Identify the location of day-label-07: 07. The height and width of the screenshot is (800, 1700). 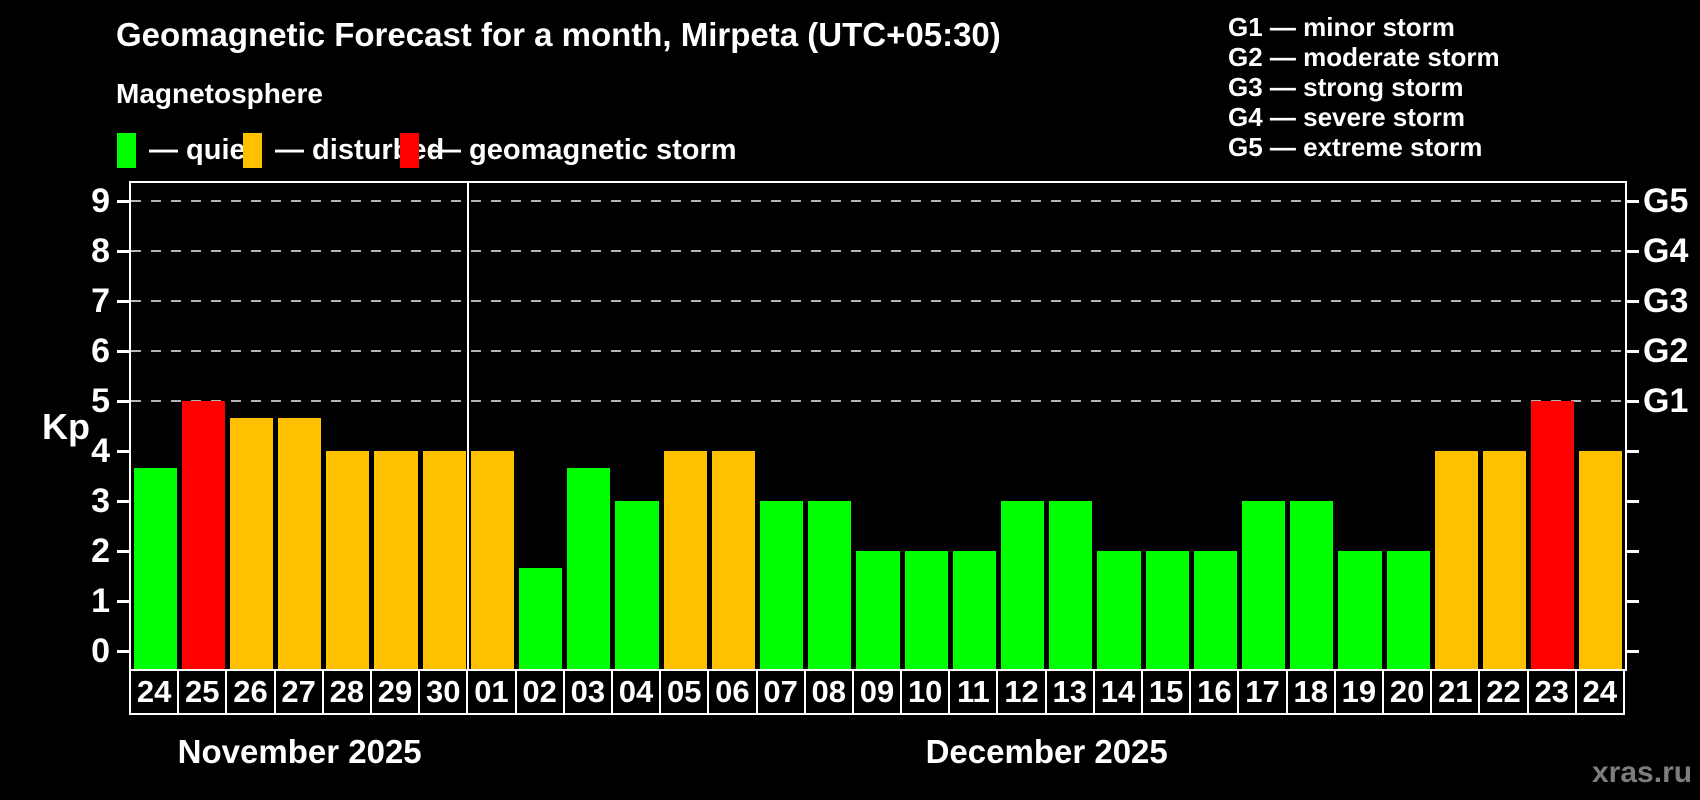
(780, 692).